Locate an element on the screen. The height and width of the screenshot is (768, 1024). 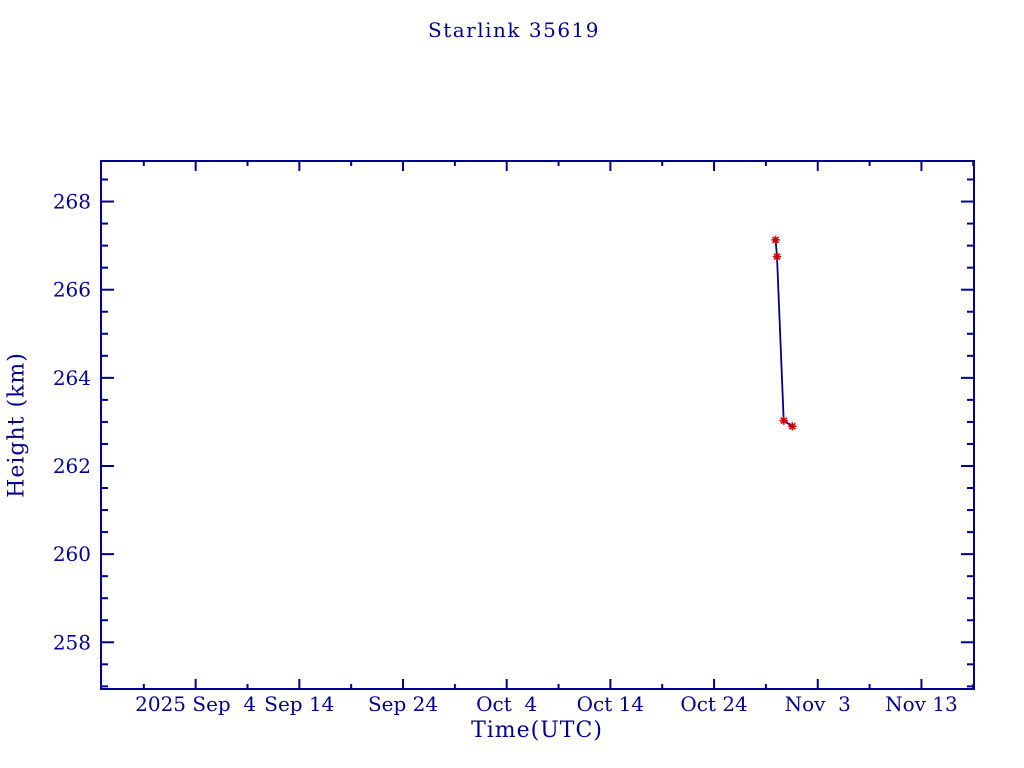
x-tick-label: Oct 14 is located at coordinates (610, 704).